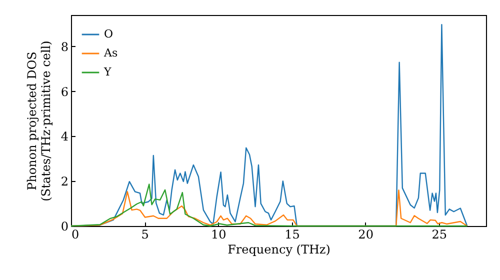  I want to click on y-tick-label: 4, so click(64, 137).